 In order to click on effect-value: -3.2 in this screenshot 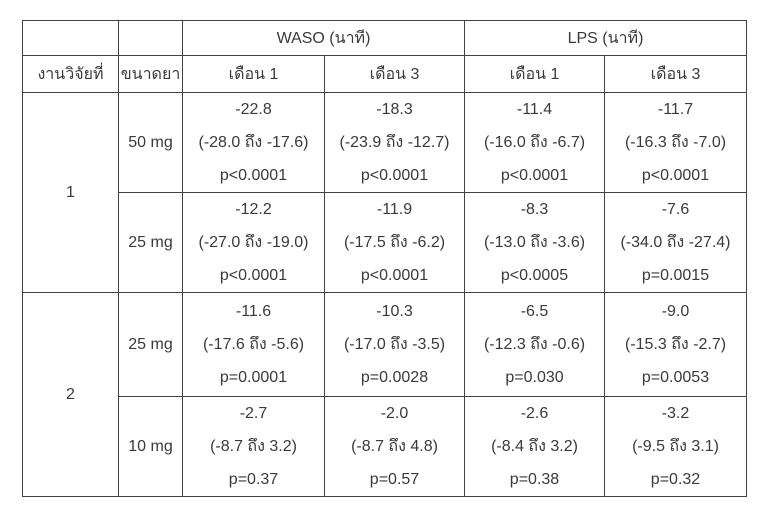, I will do `click(675, 413)`.